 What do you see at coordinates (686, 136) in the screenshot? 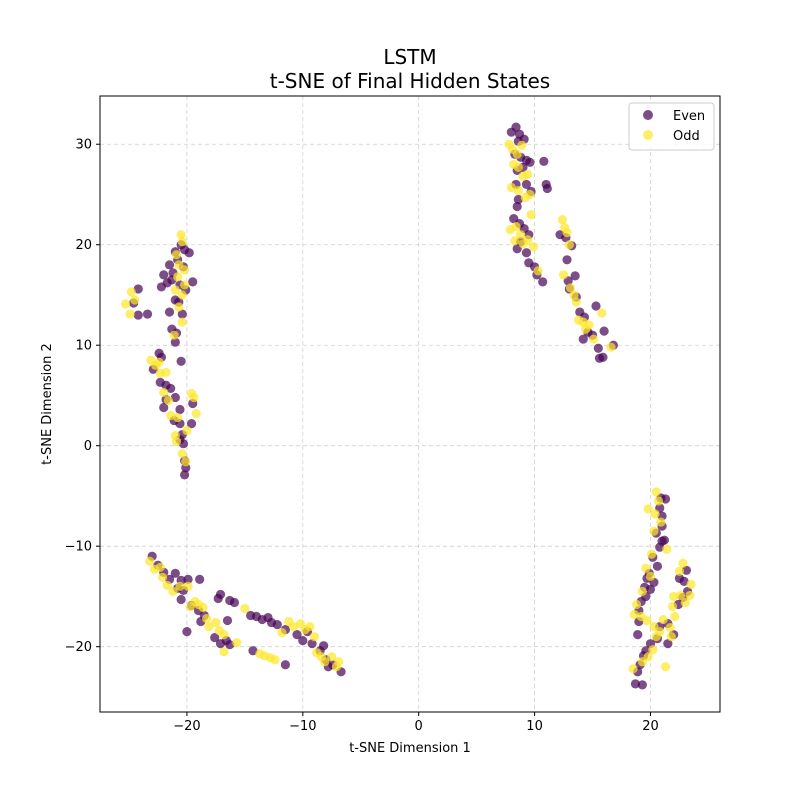
I see `legend-odd-label: Odd` at bounding box center [686, 136].